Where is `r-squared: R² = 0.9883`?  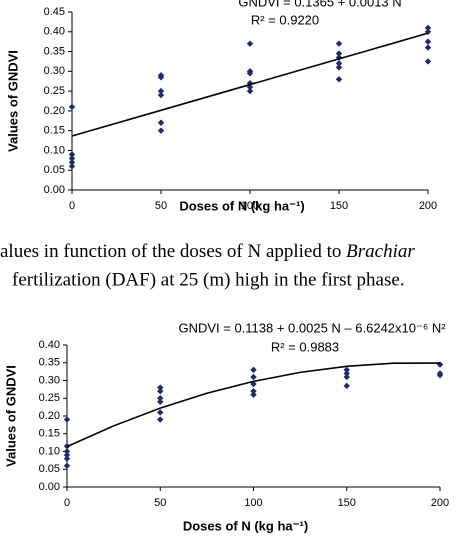
r-squared: R² = 0.9883 is located at coordinates (305, 346).